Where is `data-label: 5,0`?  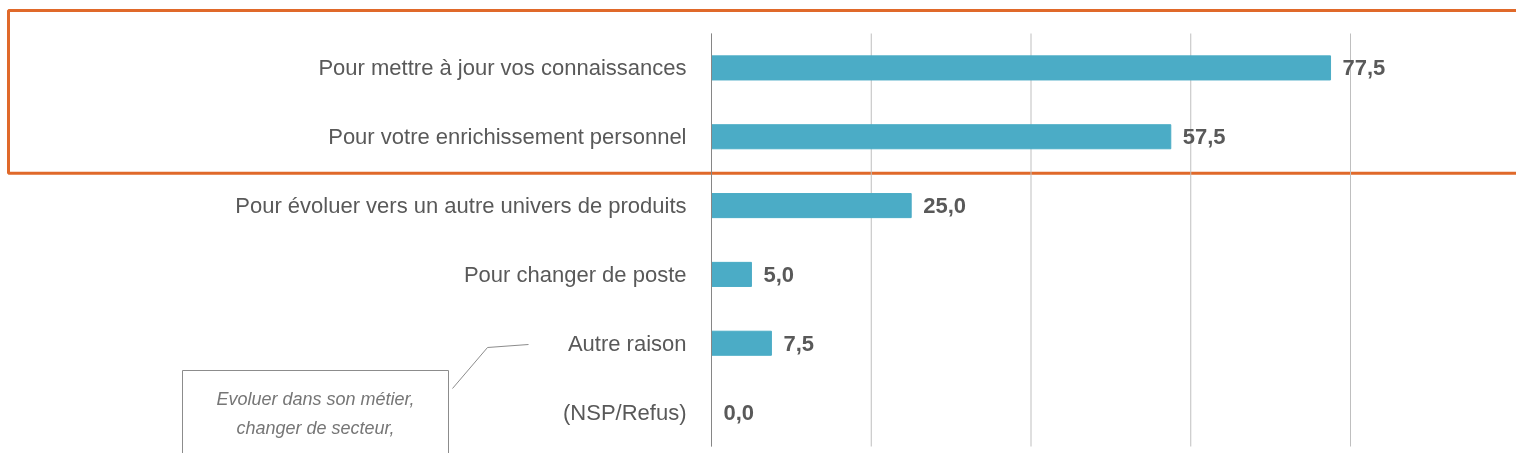
data-label: 5,0 is located at coordinates (779, 274).